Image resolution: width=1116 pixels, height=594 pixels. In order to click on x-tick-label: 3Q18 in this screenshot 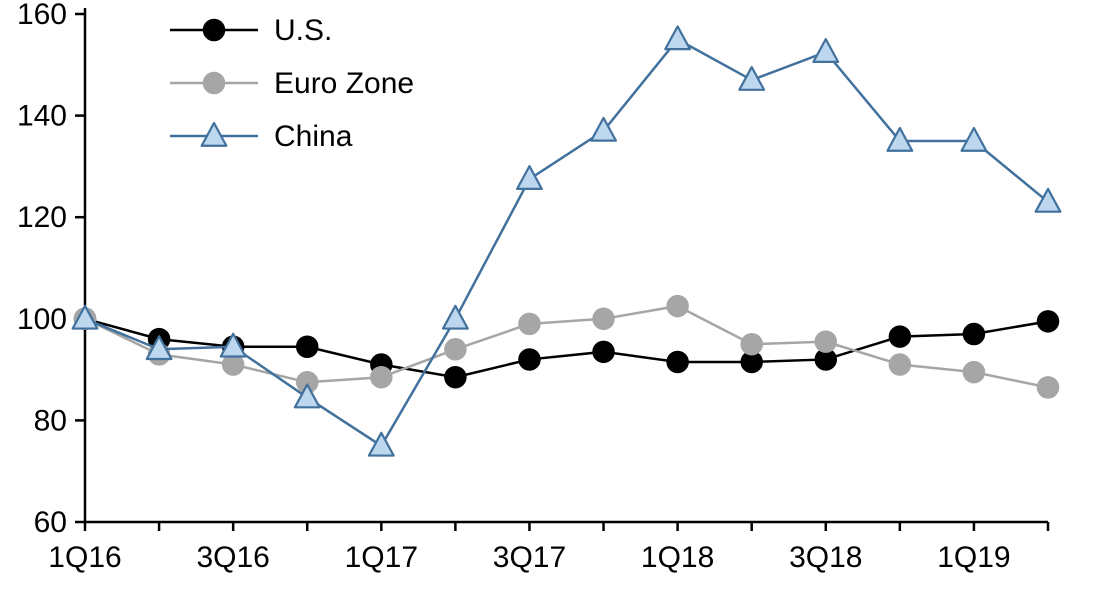, I will do `click(825, 557)`.